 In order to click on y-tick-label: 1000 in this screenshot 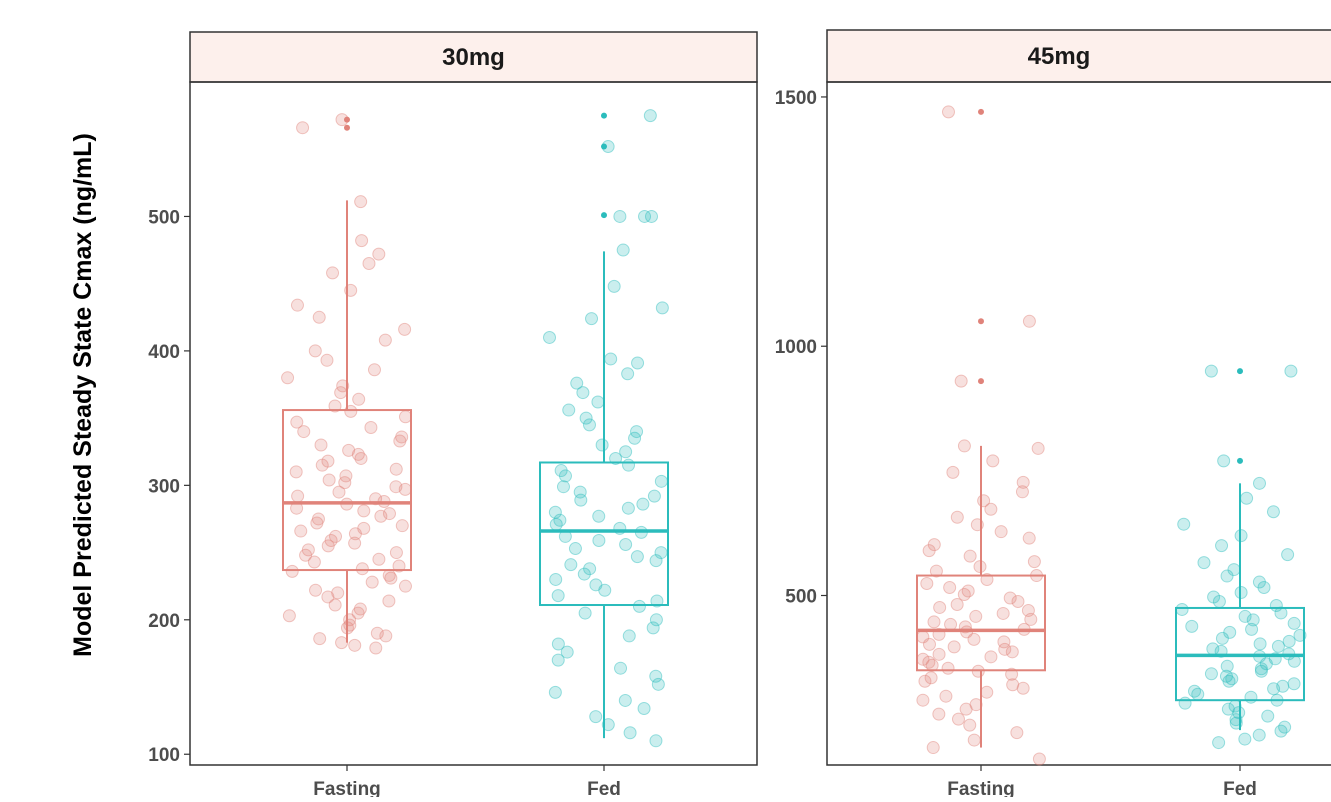, I will do `click(796, 347)`.